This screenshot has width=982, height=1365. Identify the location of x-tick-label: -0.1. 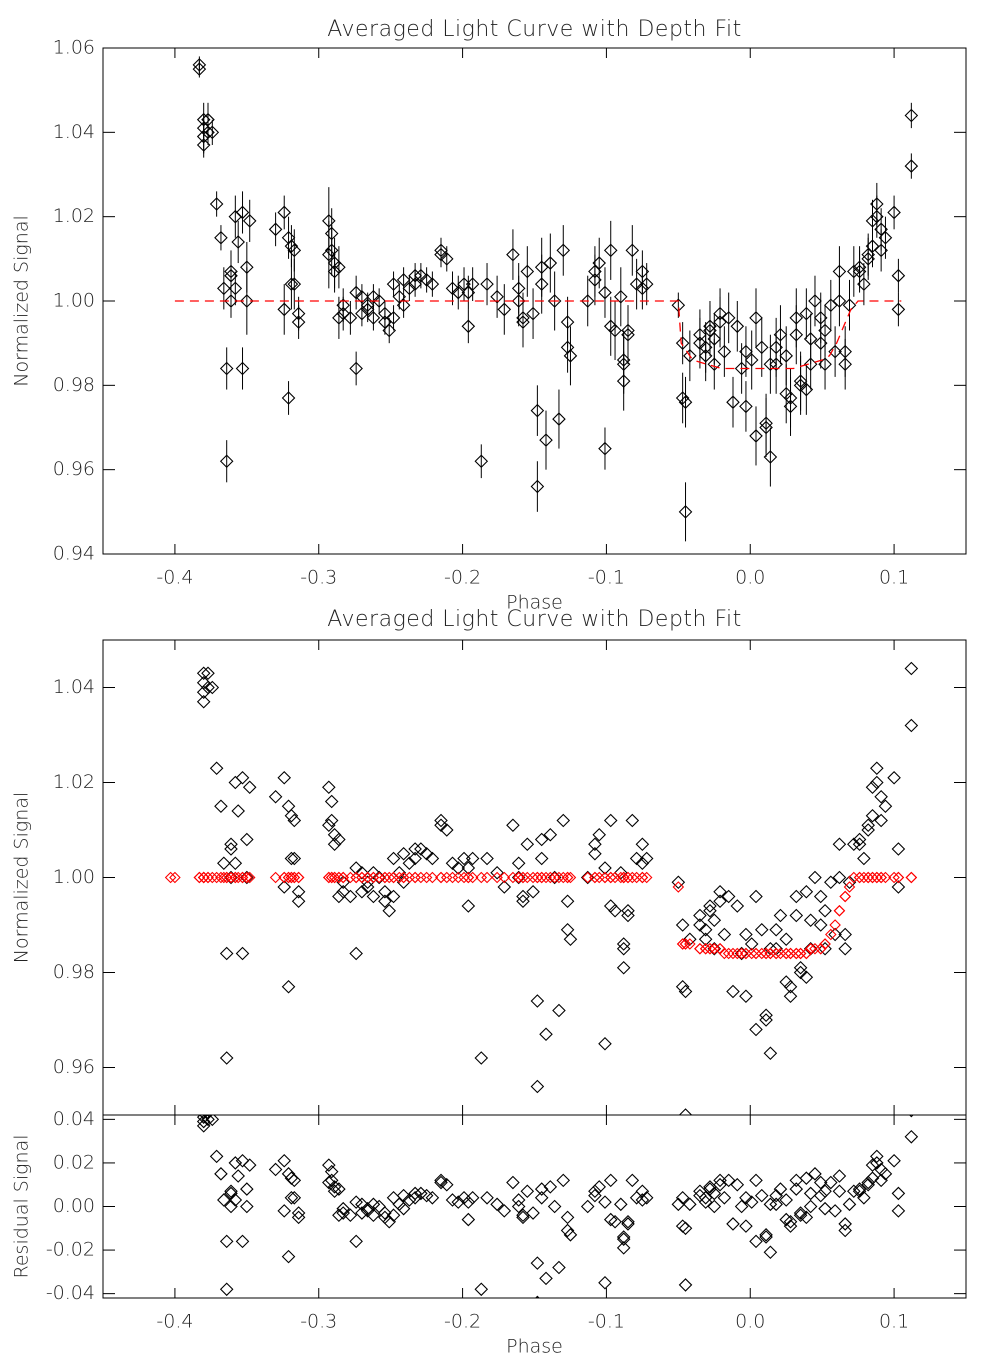
(606, 1322).